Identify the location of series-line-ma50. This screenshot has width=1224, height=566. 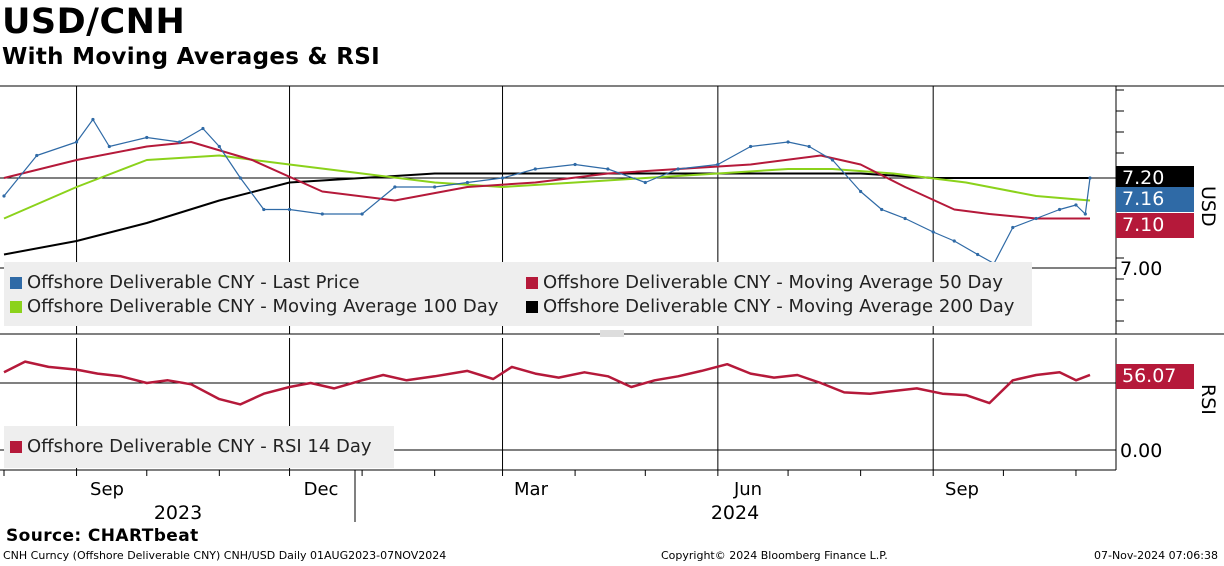
(546, 180).